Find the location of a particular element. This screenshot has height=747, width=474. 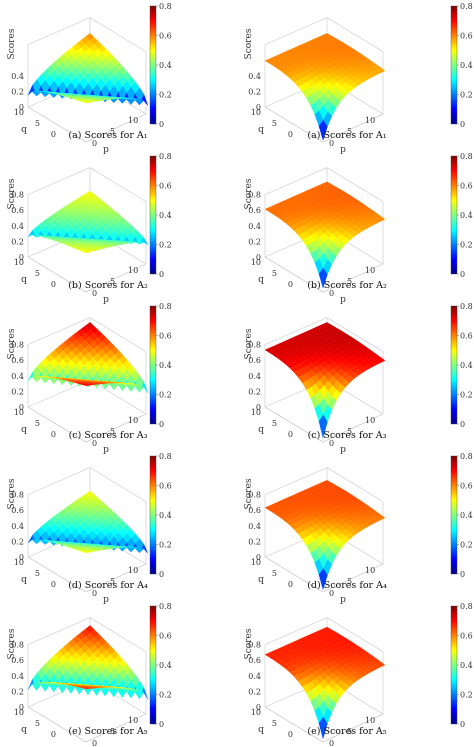

panel-caption: (b) Scores for A₂ is located at coordinates (108, 285).